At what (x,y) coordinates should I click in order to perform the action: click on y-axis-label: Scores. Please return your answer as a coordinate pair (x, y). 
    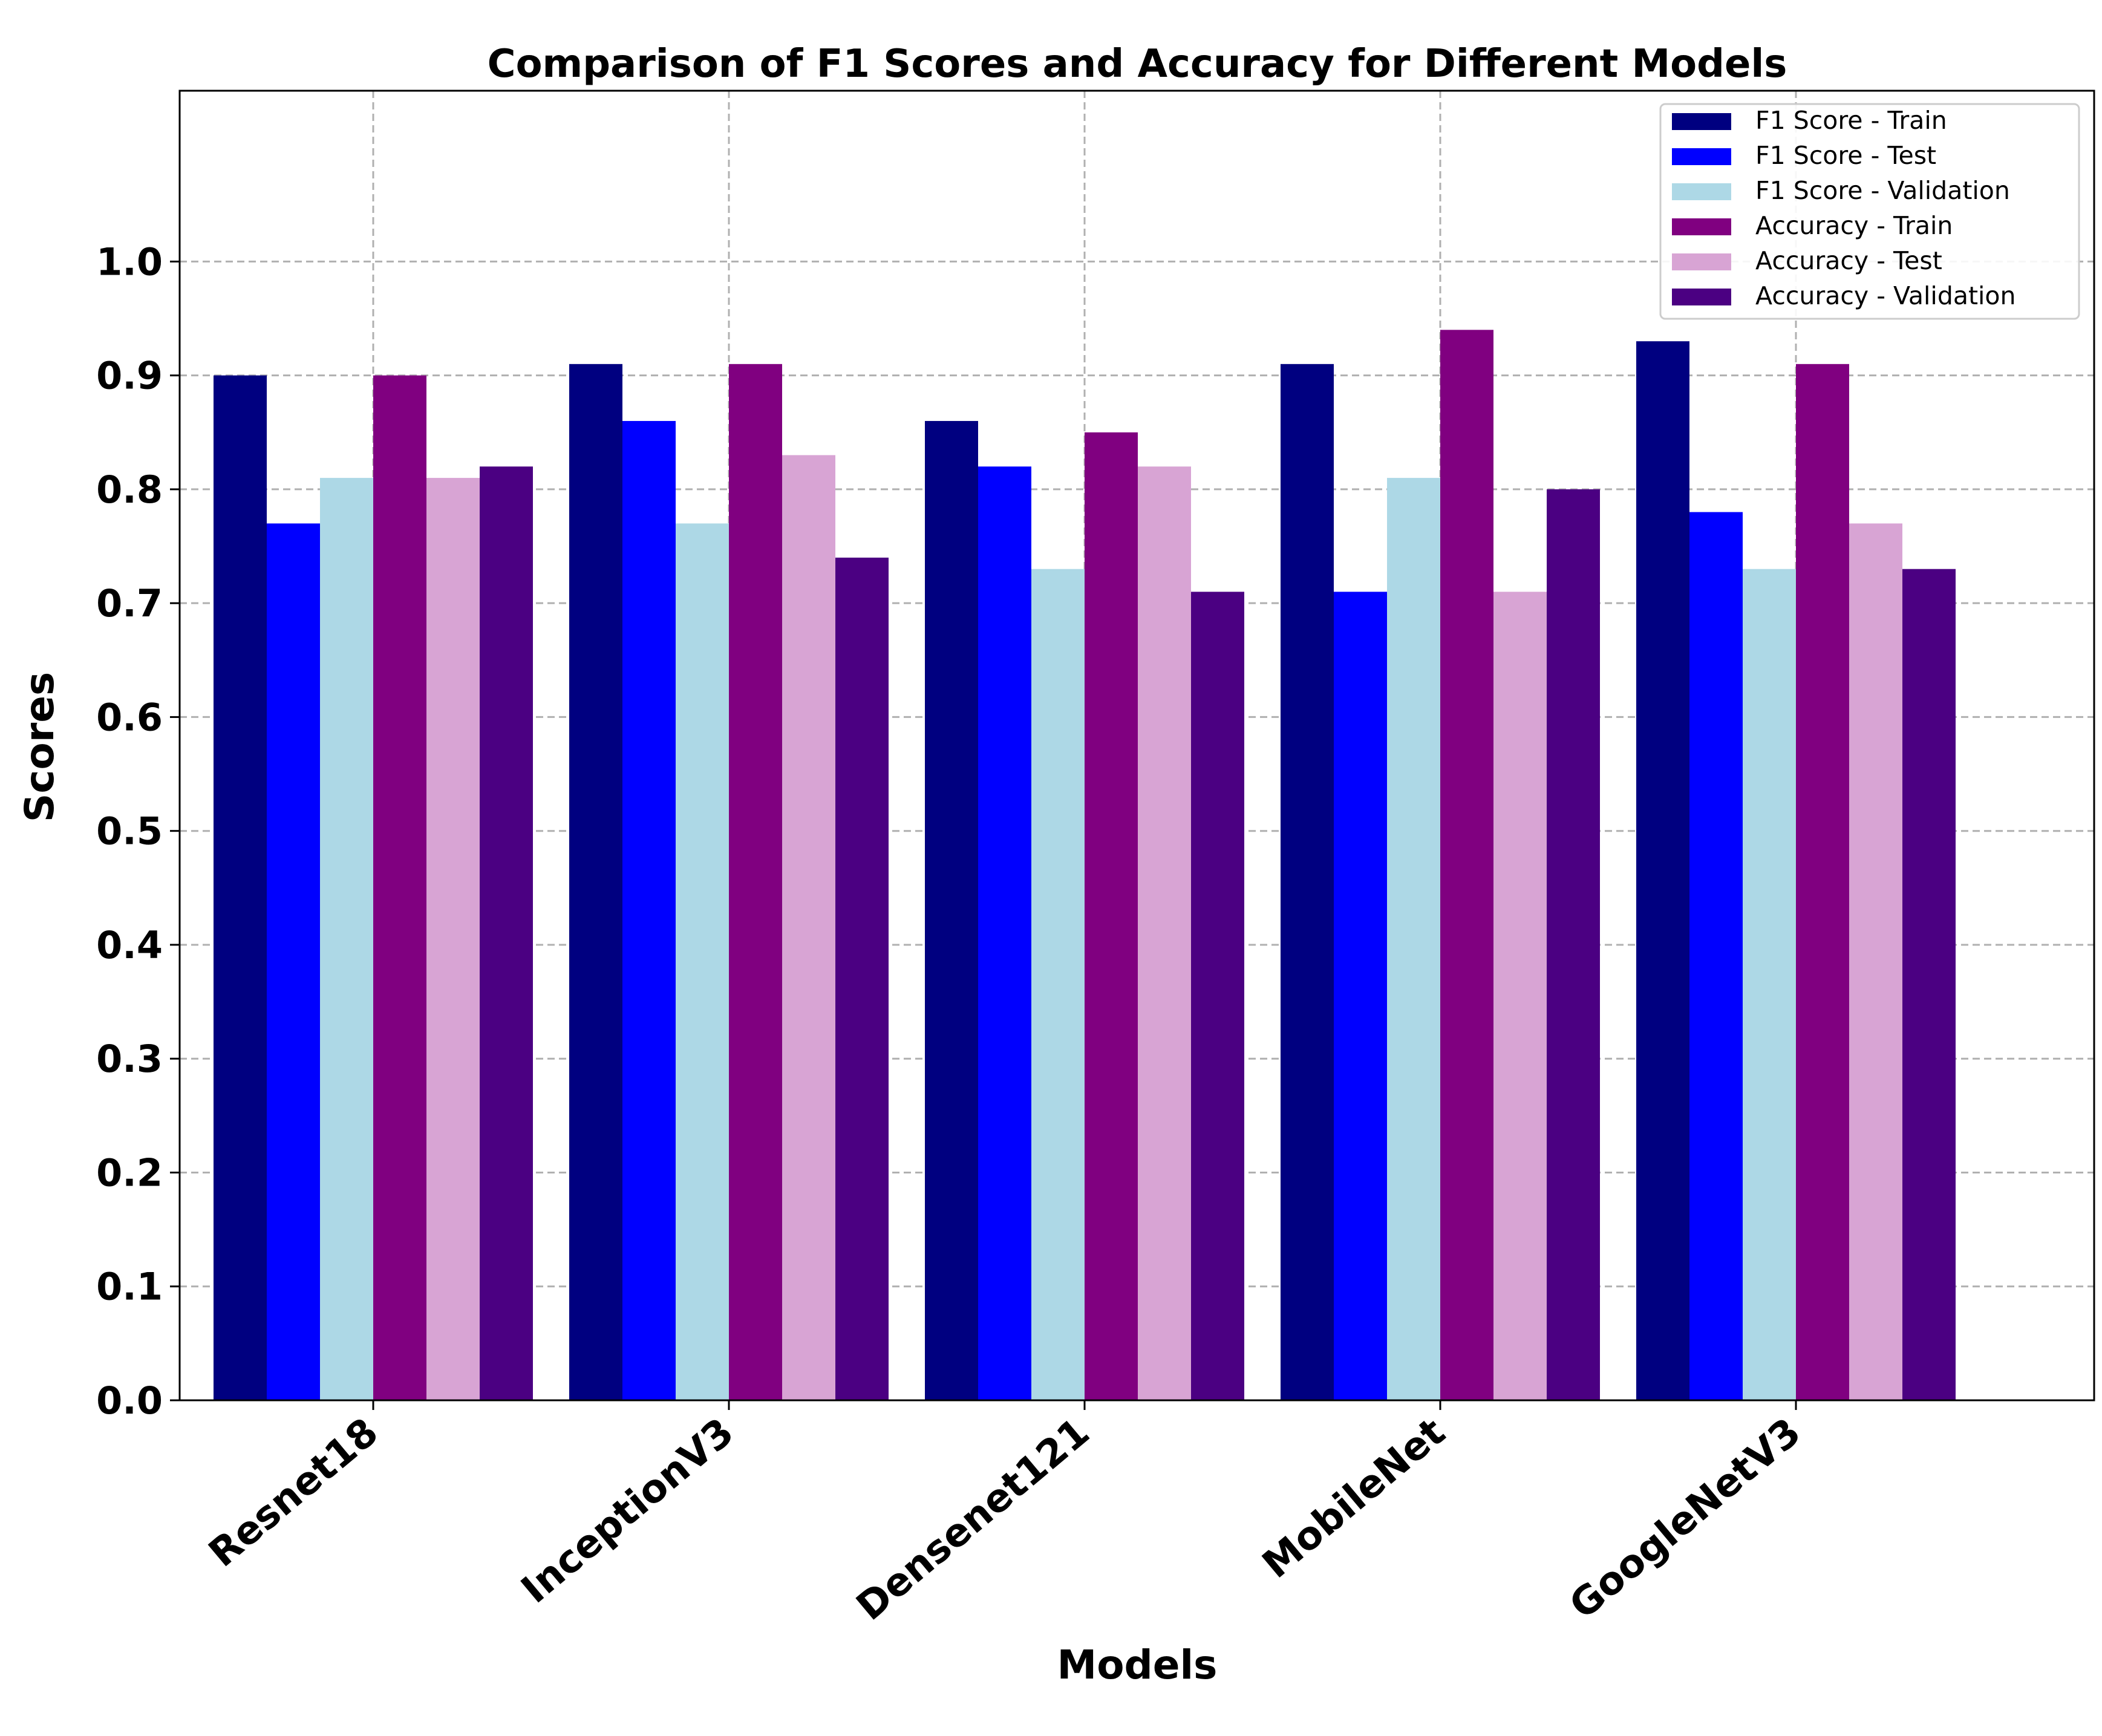
    Looking at the image, I should click on (39, 747).